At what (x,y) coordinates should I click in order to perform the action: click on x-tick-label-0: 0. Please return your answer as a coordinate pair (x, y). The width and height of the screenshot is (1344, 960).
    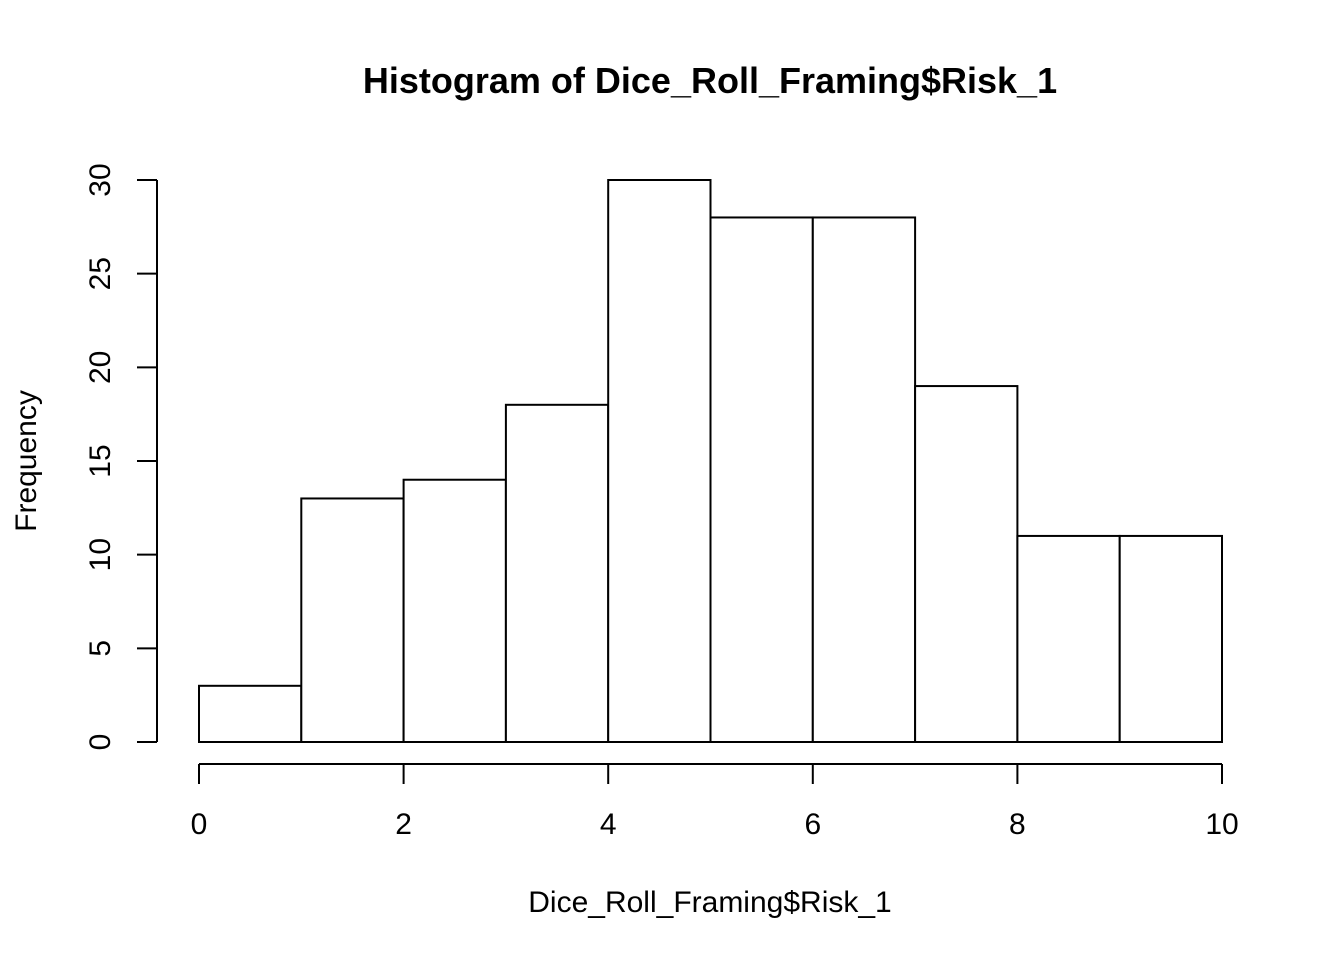
    Looking at the image, I should click on (199, 824).